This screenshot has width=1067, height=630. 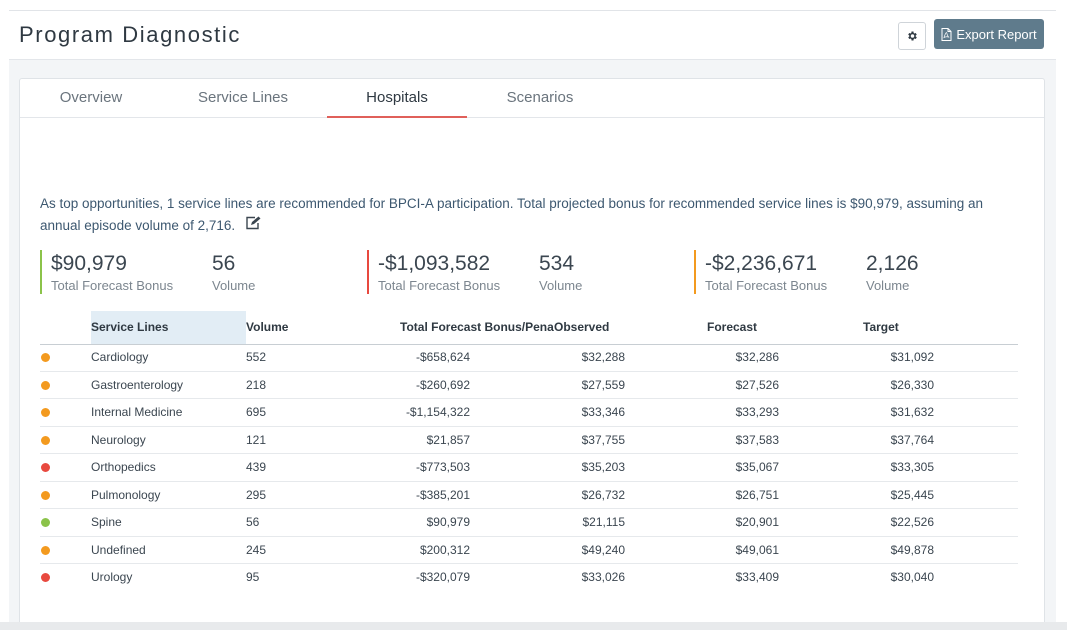 What do you see at coordinates (892, 263) in the screenshot?
I see `stat-volume: 2,126` at bounding box center [892, 263].